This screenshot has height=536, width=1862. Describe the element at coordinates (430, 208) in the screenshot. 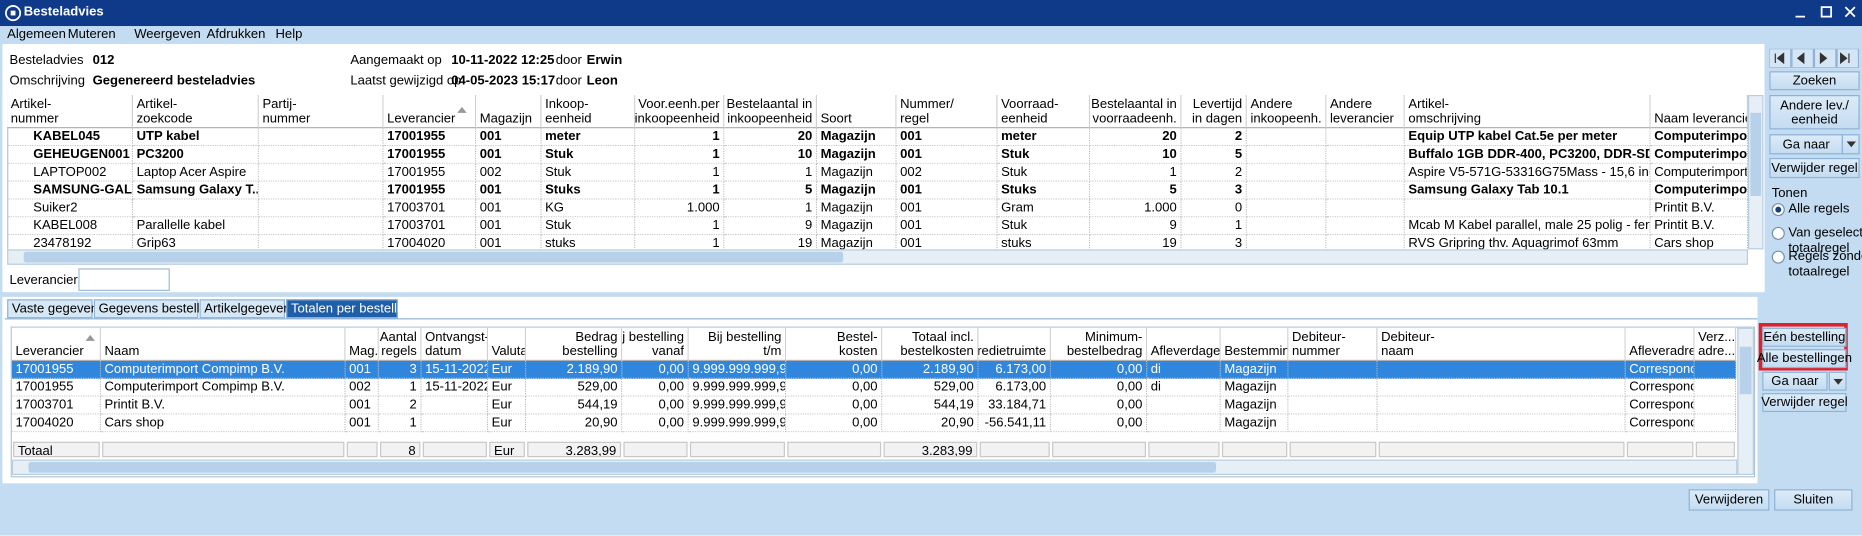

I see `cell: 17003701` at that location.